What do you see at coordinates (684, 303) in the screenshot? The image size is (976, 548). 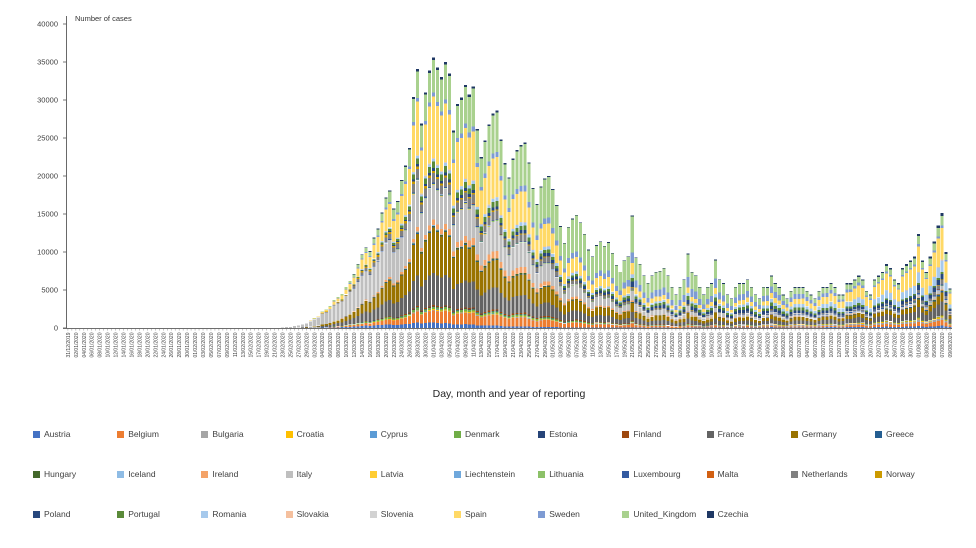 I see `bar-03/06/2020` at bounding box center [684, 303].